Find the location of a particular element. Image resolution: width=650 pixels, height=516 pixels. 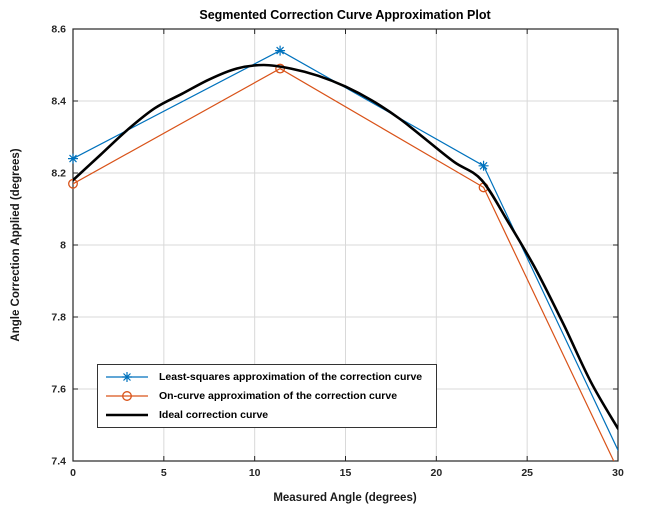

y-tick-label: 8.6 is located at coordinates (58, 30).